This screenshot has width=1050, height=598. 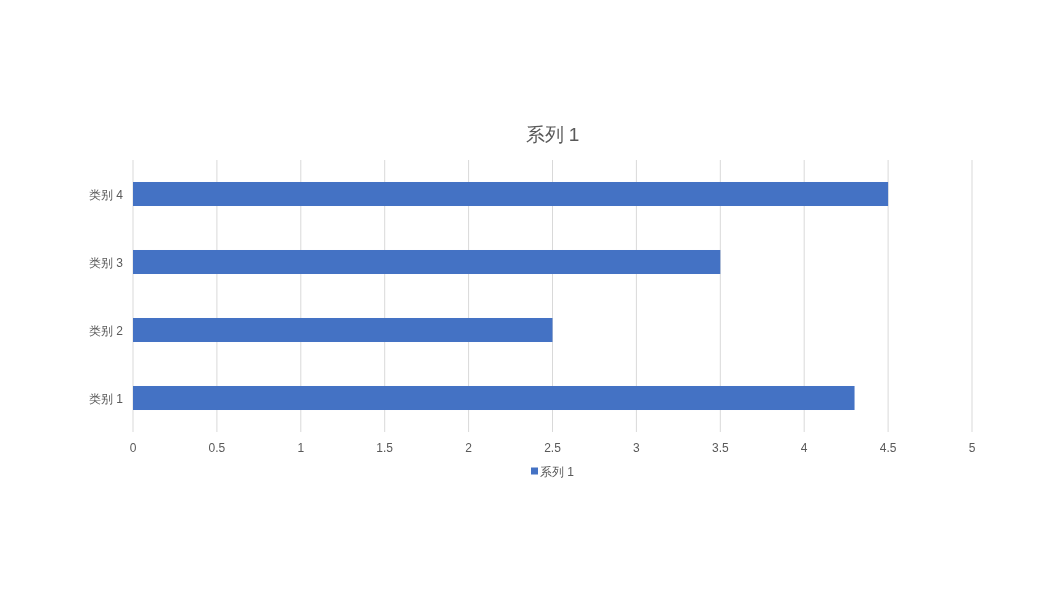 What do you see at coordinates (552, 134) in the screenshot?
I see `title: 系列 1` at bounding box center [552, 134].